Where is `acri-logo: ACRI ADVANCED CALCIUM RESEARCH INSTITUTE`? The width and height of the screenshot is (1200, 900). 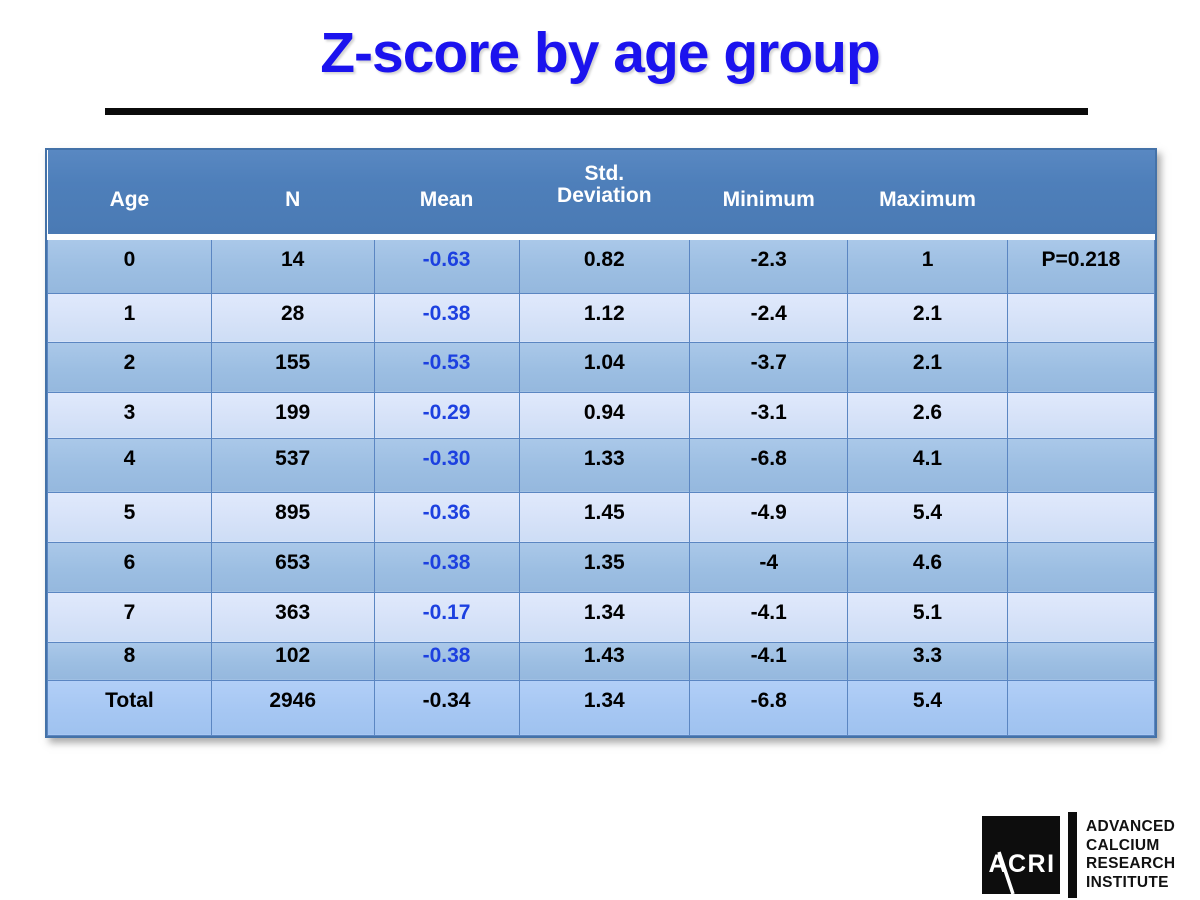
acri-logo: ACRI ADVANCED CALCIUM RESEARCH INSTITUTE is located at coordinates (1078, 855).